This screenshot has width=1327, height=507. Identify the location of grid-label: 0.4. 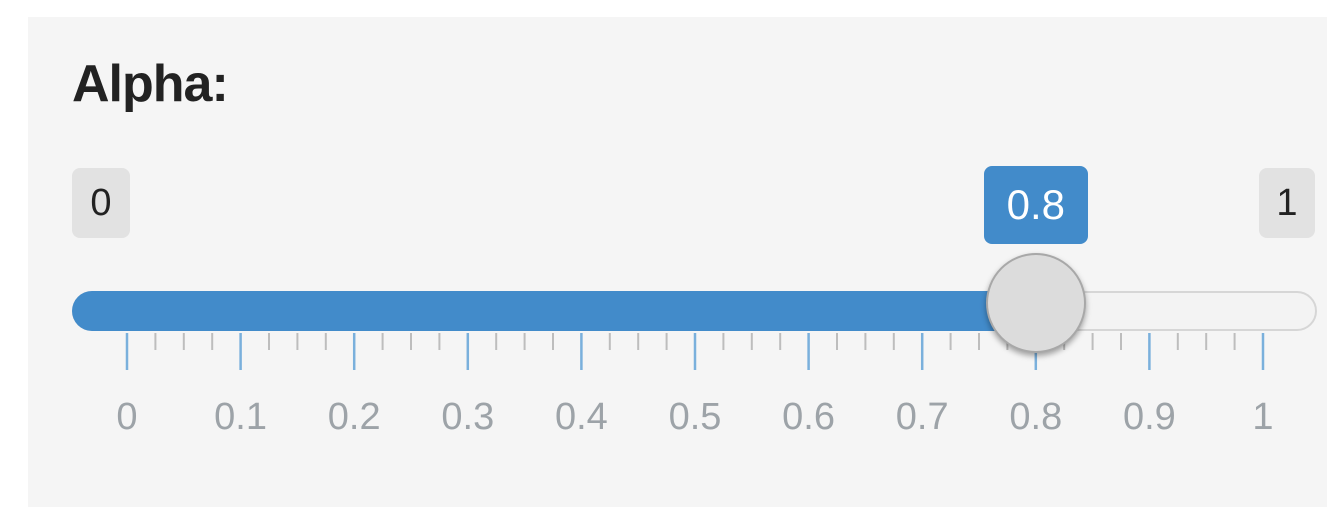
(581, 417).